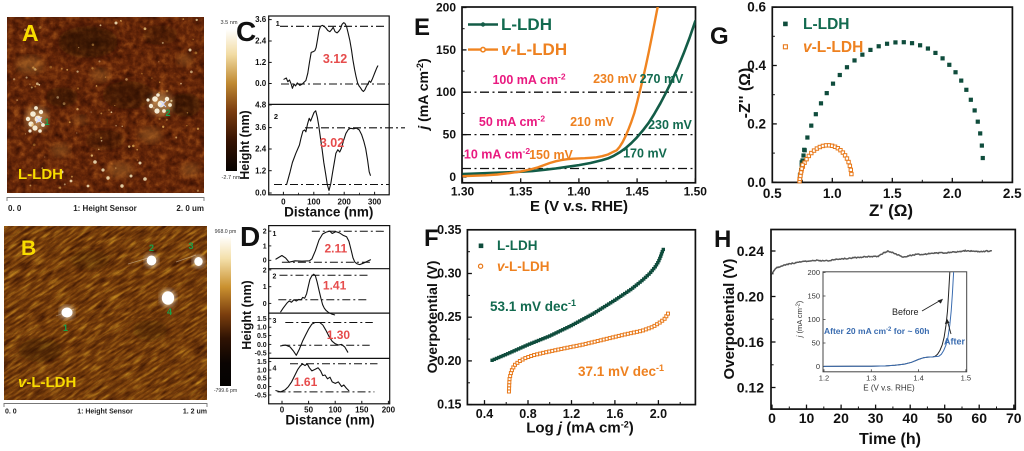  What do you see at coordinates (512, 122) in the screenshot?
I see `svg-text: 50 mA cm-2` at bounding box center [512, 122].